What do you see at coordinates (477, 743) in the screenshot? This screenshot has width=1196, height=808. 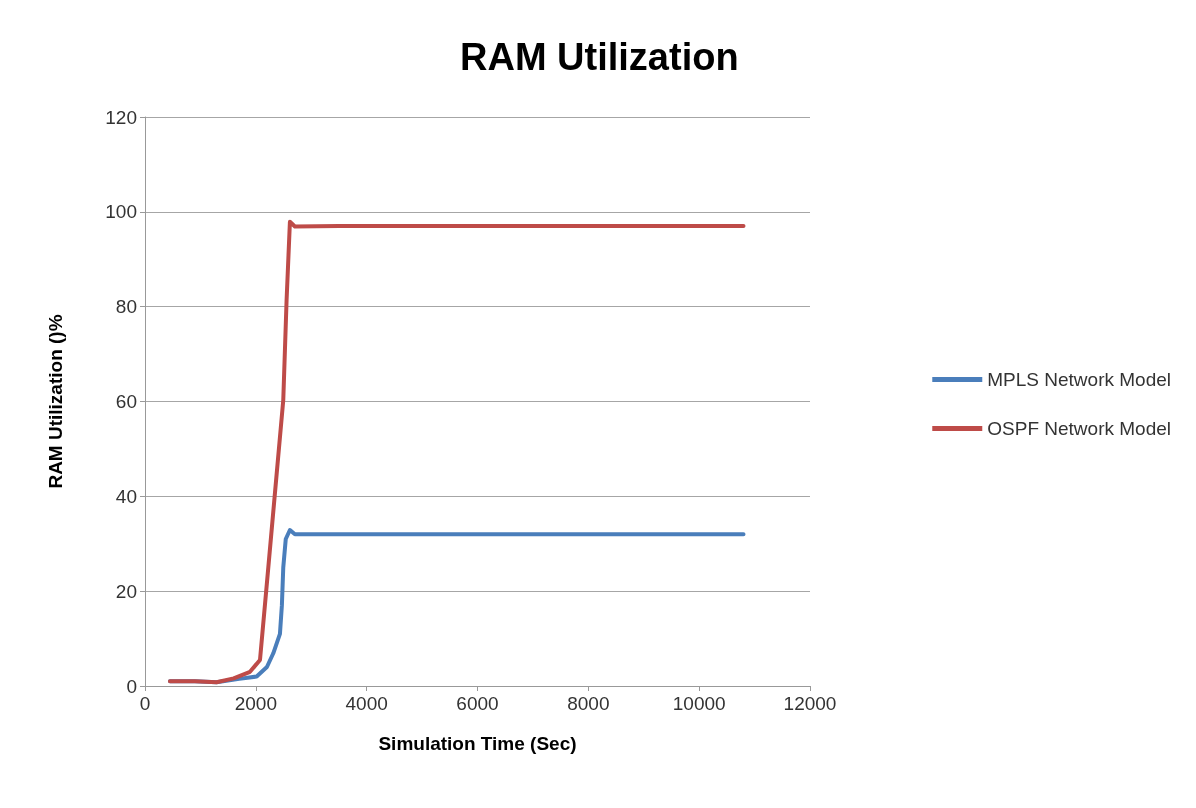 I see `x-axis-title: Simulation Time (Sec)` at bounding box center [477, 743].